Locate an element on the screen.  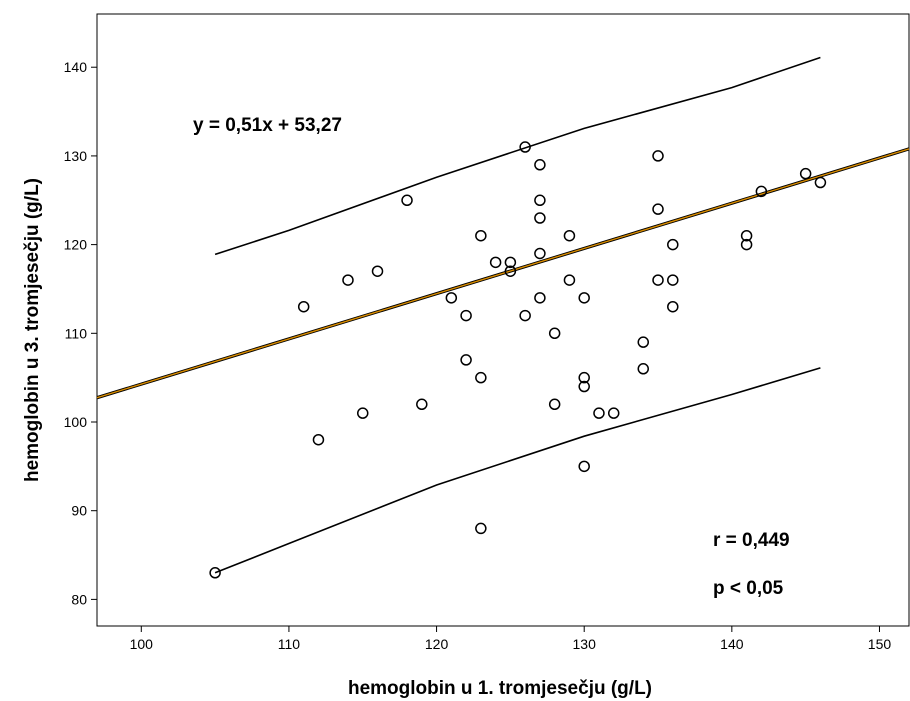
r-annotation: r = 0,449 is located at coordinates (751, 540).